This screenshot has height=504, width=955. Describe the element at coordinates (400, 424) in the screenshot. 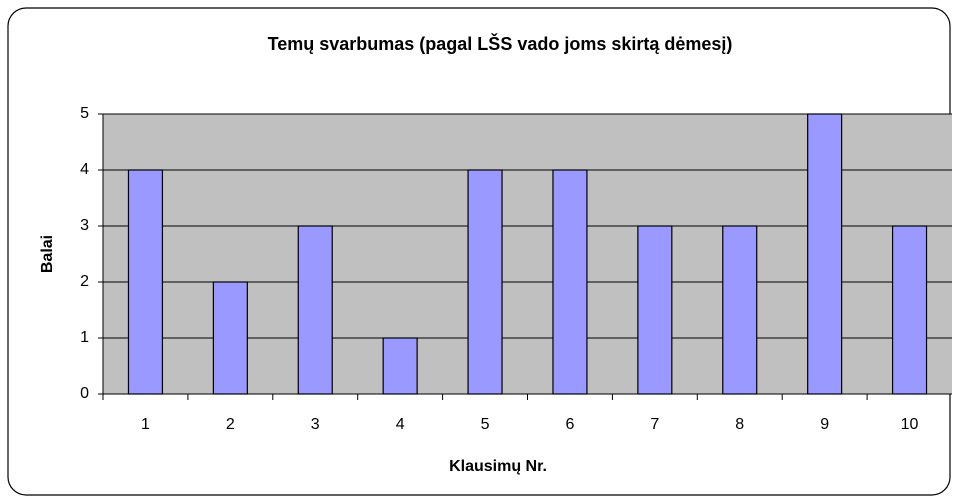

I see `x-tick-label: 4` at that location.